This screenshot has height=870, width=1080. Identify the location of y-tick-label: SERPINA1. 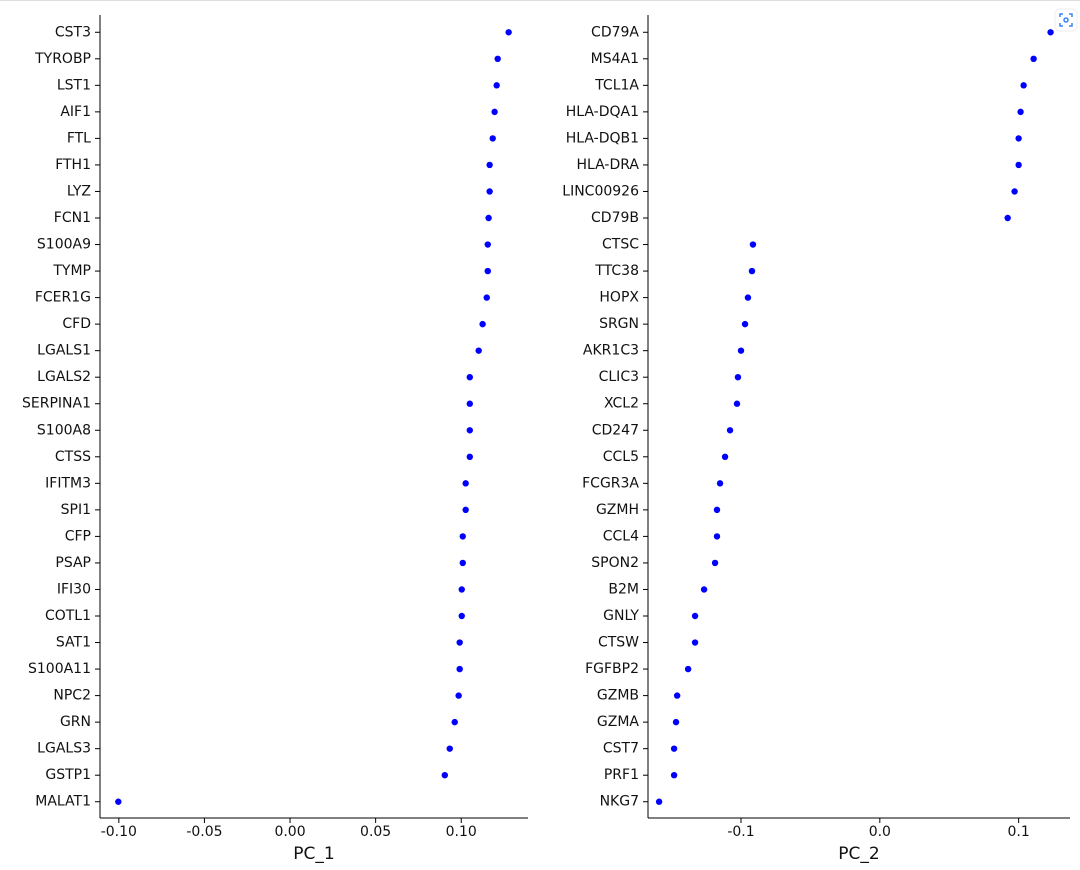
(56, 404).